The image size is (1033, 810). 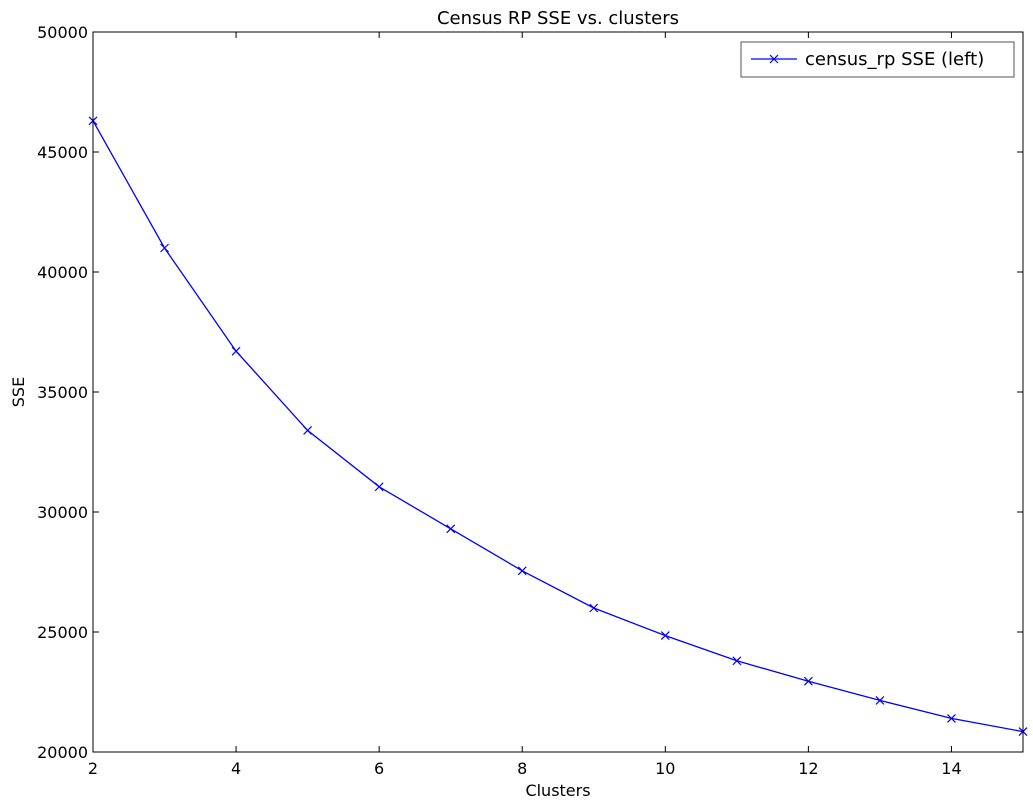 What do you see at coordinates (557, 790) in the screenshot?
I see `x-axis-label: Clusters` at bounding box center [557, 790].